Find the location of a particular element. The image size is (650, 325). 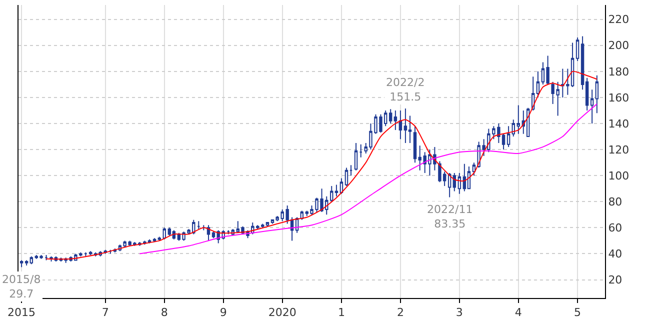

annotation: 2015/8 29.7 is located at coordinates (21, 286).